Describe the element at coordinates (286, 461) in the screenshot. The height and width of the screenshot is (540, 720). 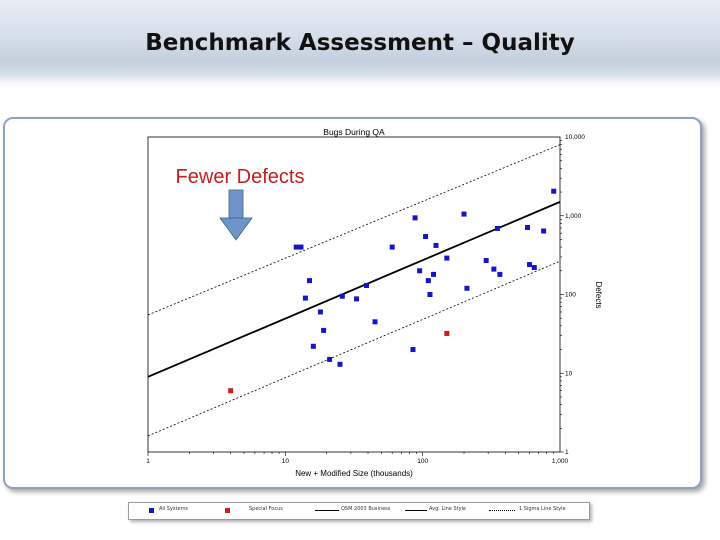
I see `x-tick-label: 10` at that location.